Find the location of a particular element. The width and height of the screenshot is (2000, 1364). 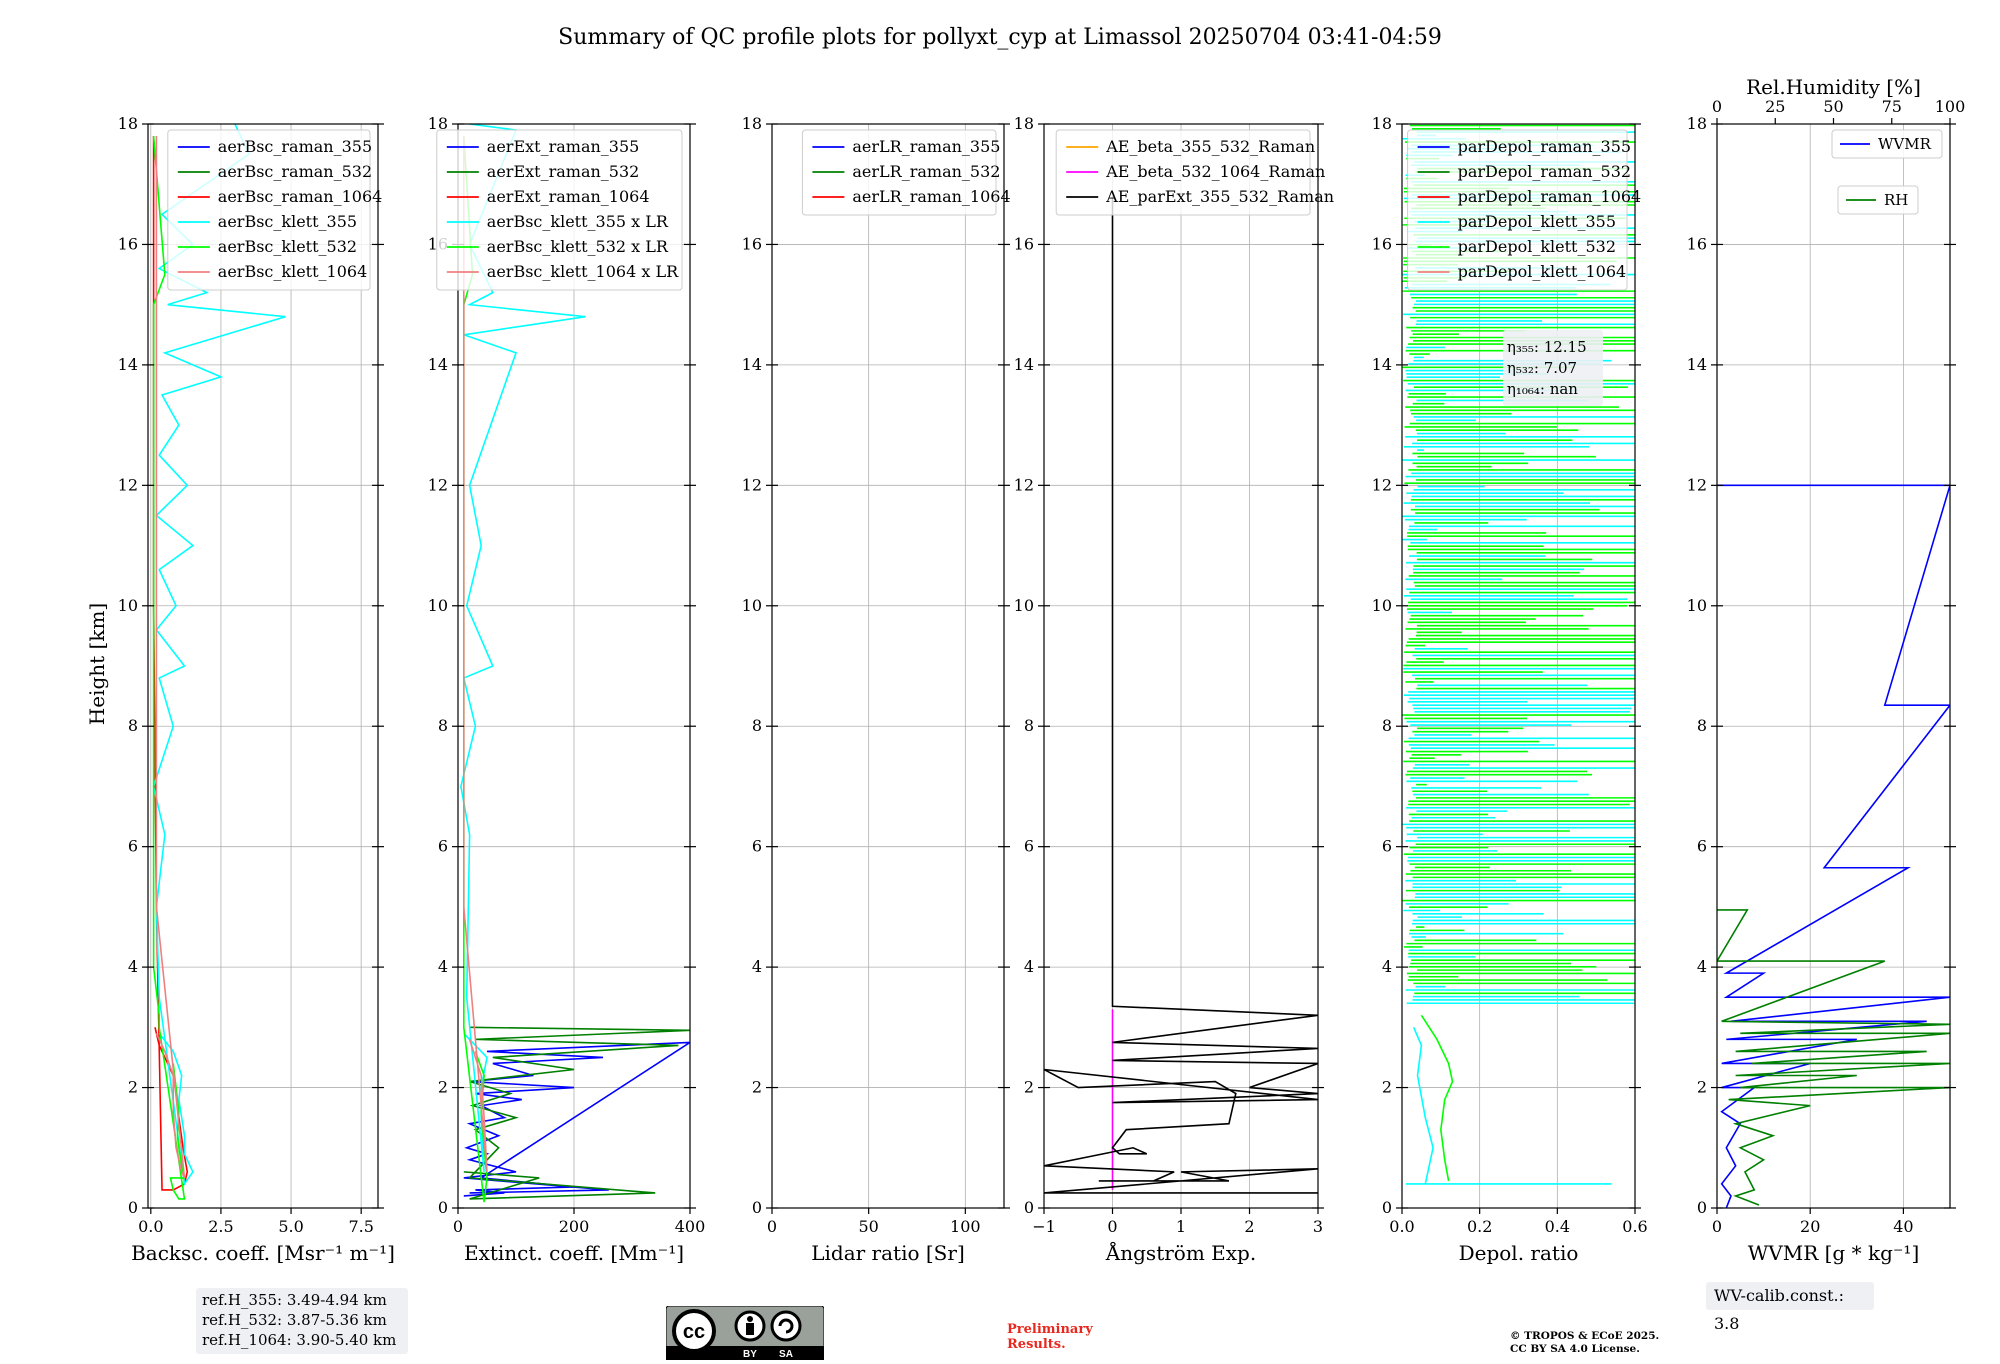

x-tick-label: 40 is located at coordinates (1903, 1226).